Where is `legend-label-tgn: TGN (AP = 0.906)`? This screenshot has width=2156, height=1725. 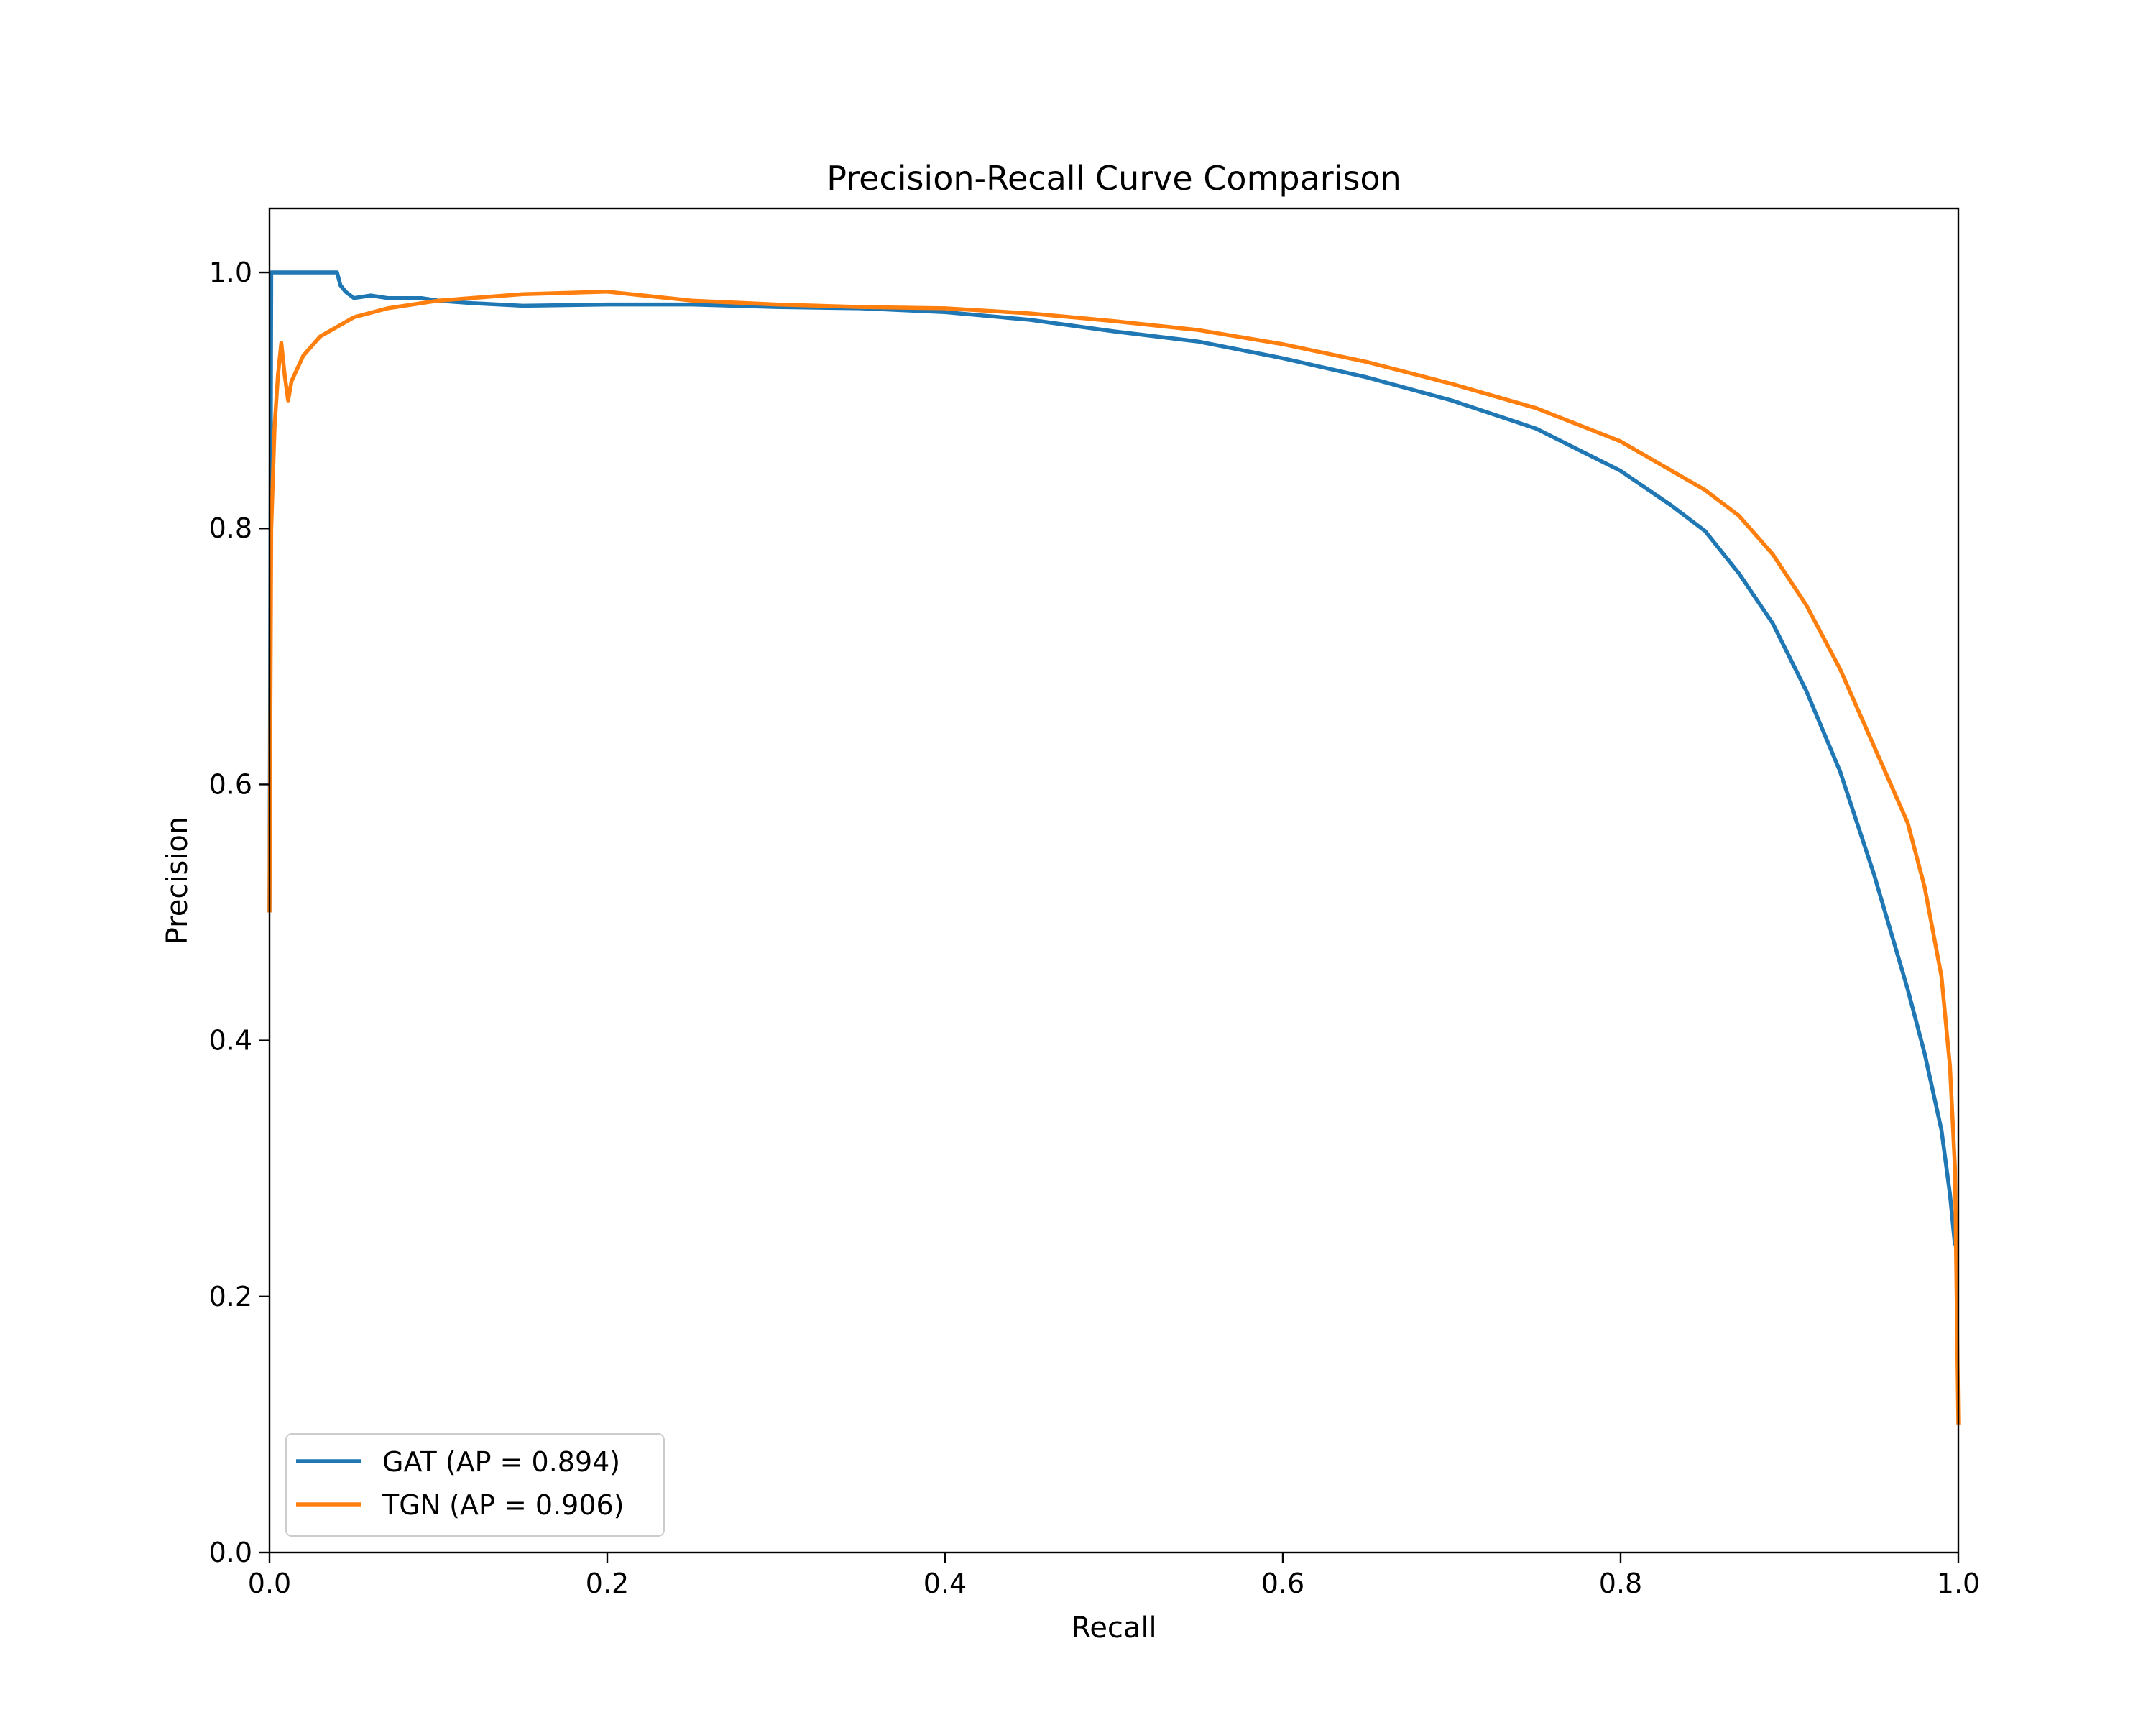 legend-label-tgn: TGN (AP = 0.906) is located at coordinates (504, 1505).